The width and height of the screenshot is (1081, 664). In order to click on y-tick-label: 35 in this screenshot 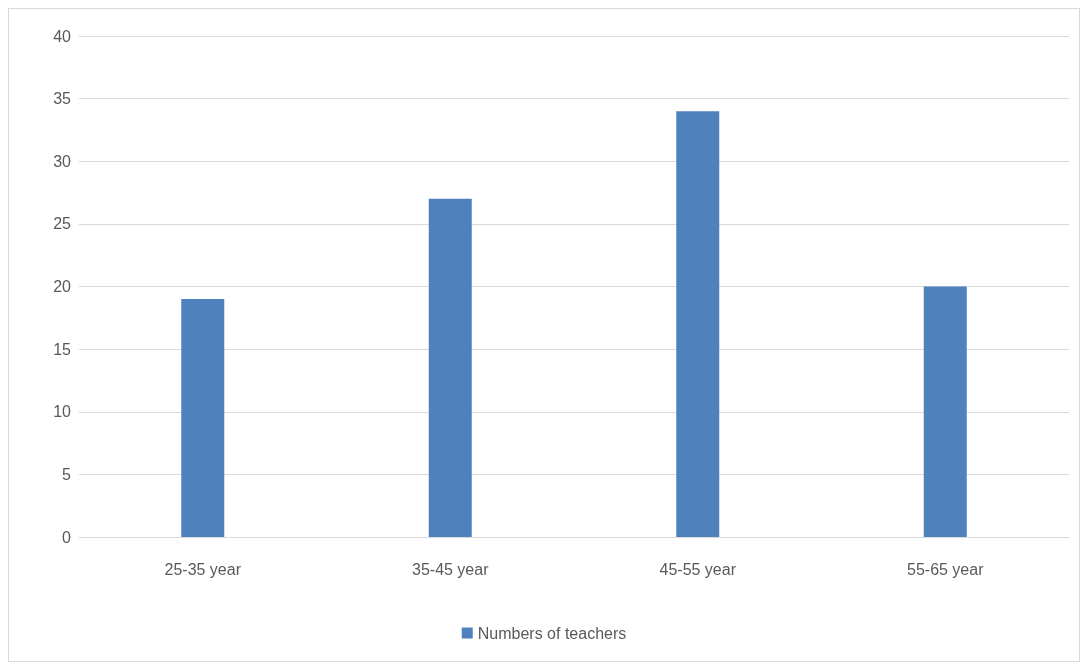, I will do `click(62, 99)`.